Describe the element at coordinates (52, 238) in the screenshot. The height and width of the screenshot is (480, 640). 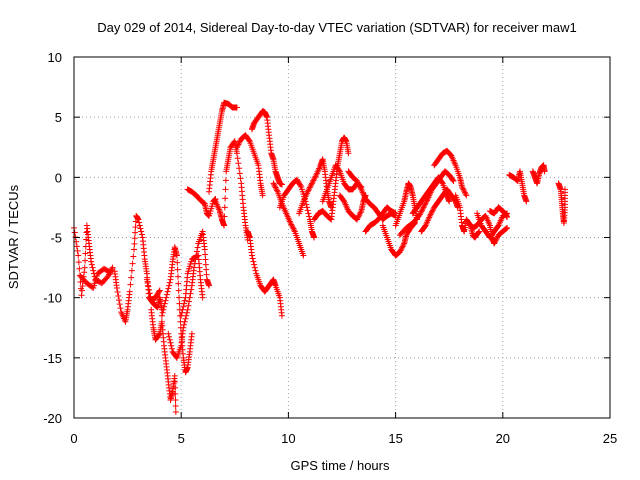
I see `y-axis-ticks: -20 -15 -10 -5 0 5 10` at that location.